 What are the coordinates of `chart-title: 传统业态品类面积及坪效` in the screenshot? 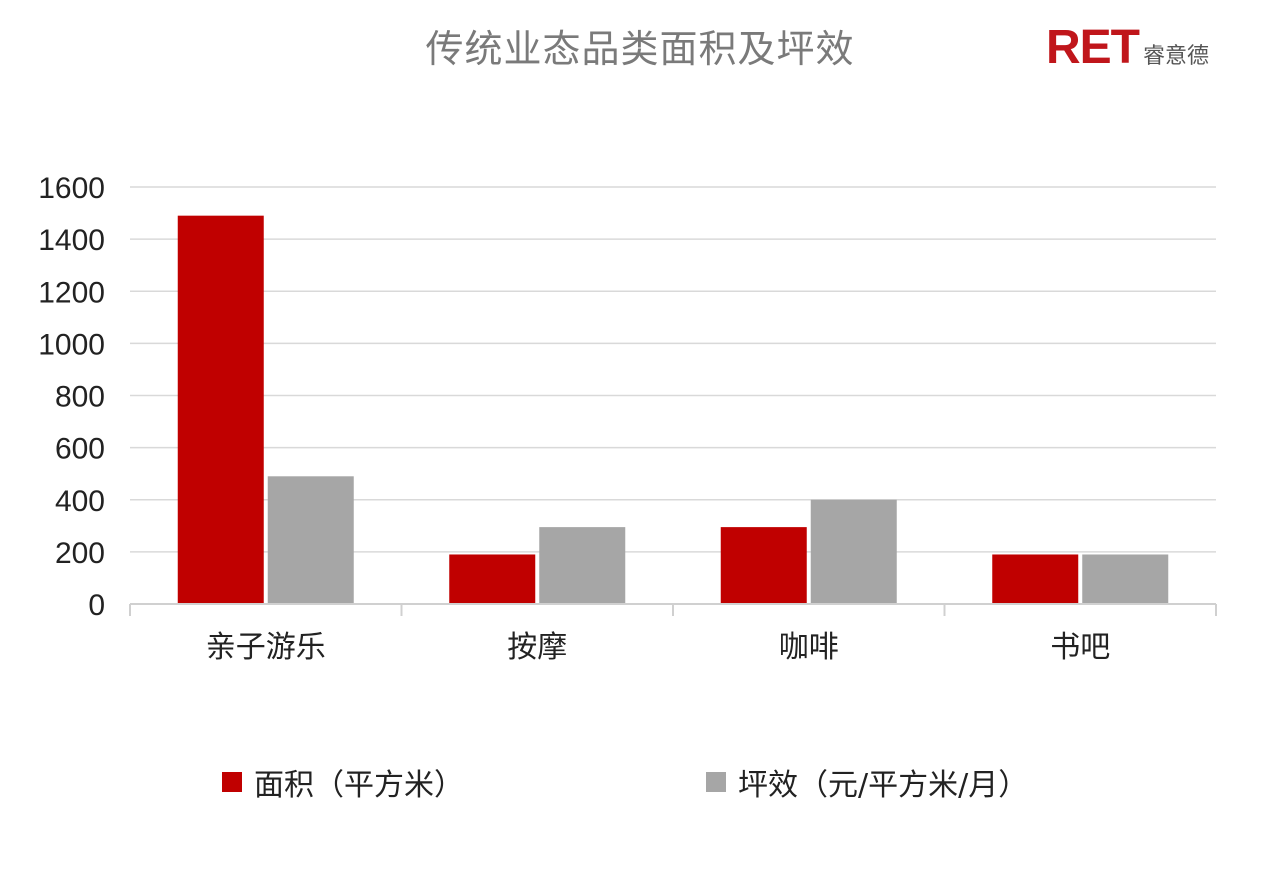 It's located at (640, 49).